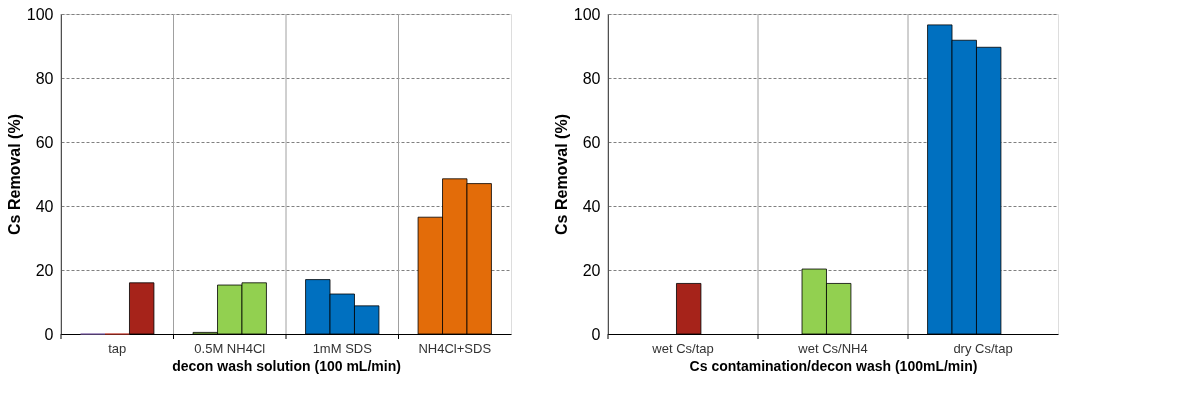  I want to click on x-axis-title: Cs contamination/decon wash (100mL/min), so click(833, 365).